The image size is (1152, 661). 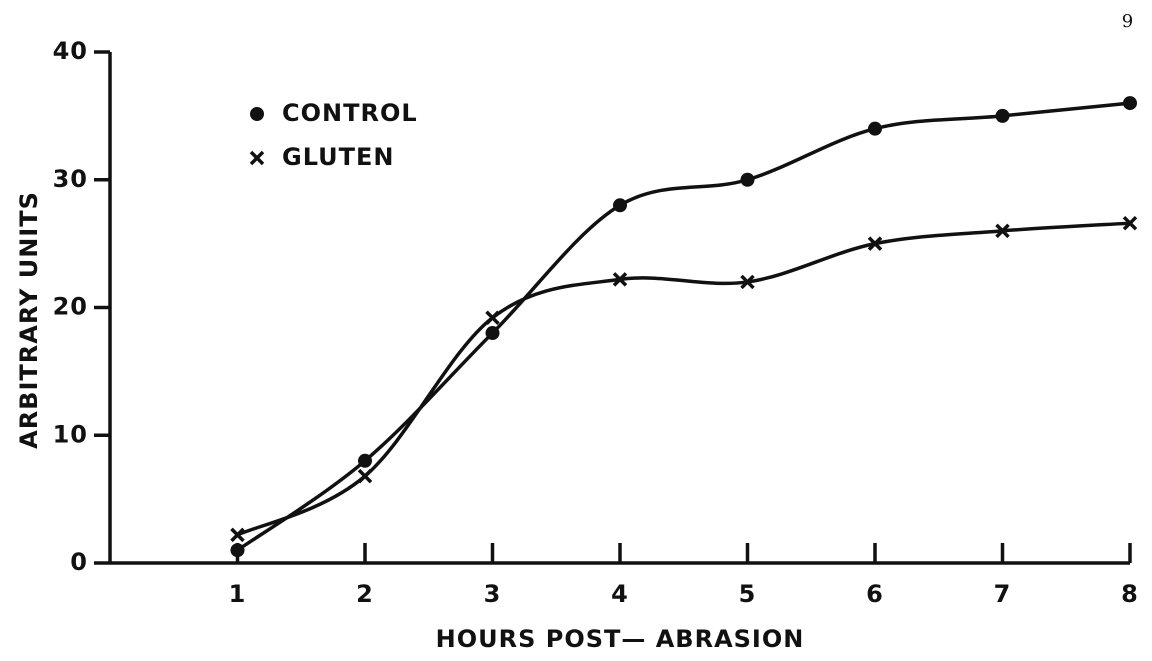 I want to click on x-tick-label: 7, so click(x=1003, y=594).